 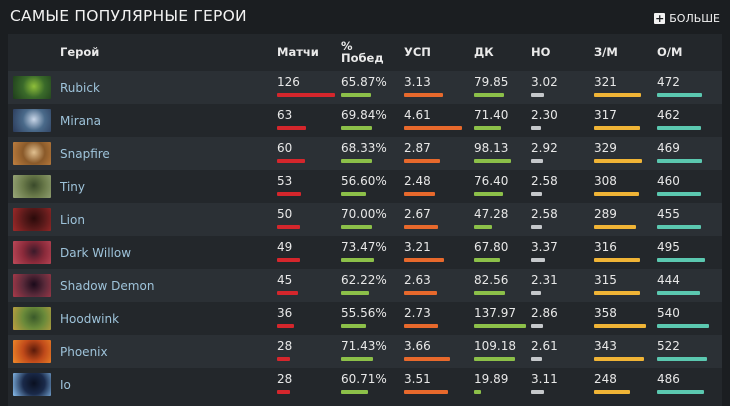 I want to click on table-row: Io 28 60.71% 3.51 19.89 3.11 248 486, so click(x=365, y=384).